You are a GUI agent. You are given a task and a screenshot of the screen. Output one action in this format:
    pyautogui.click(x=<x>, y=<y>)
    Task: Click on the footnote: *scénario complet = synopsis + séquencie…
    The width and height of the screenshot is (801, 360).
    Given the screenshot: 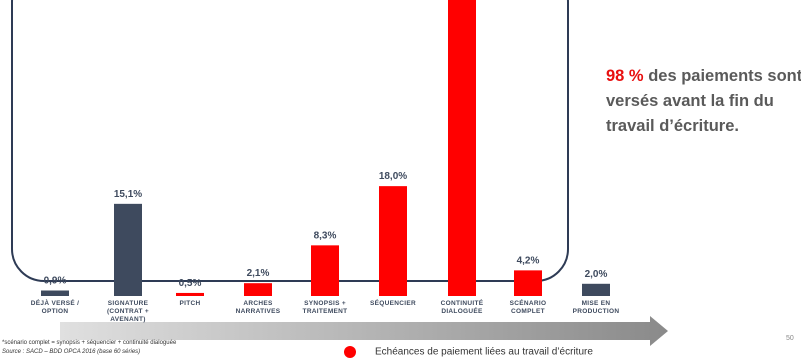 What is the action you would take?
    pyautogui.click(x=89, y=343)
    